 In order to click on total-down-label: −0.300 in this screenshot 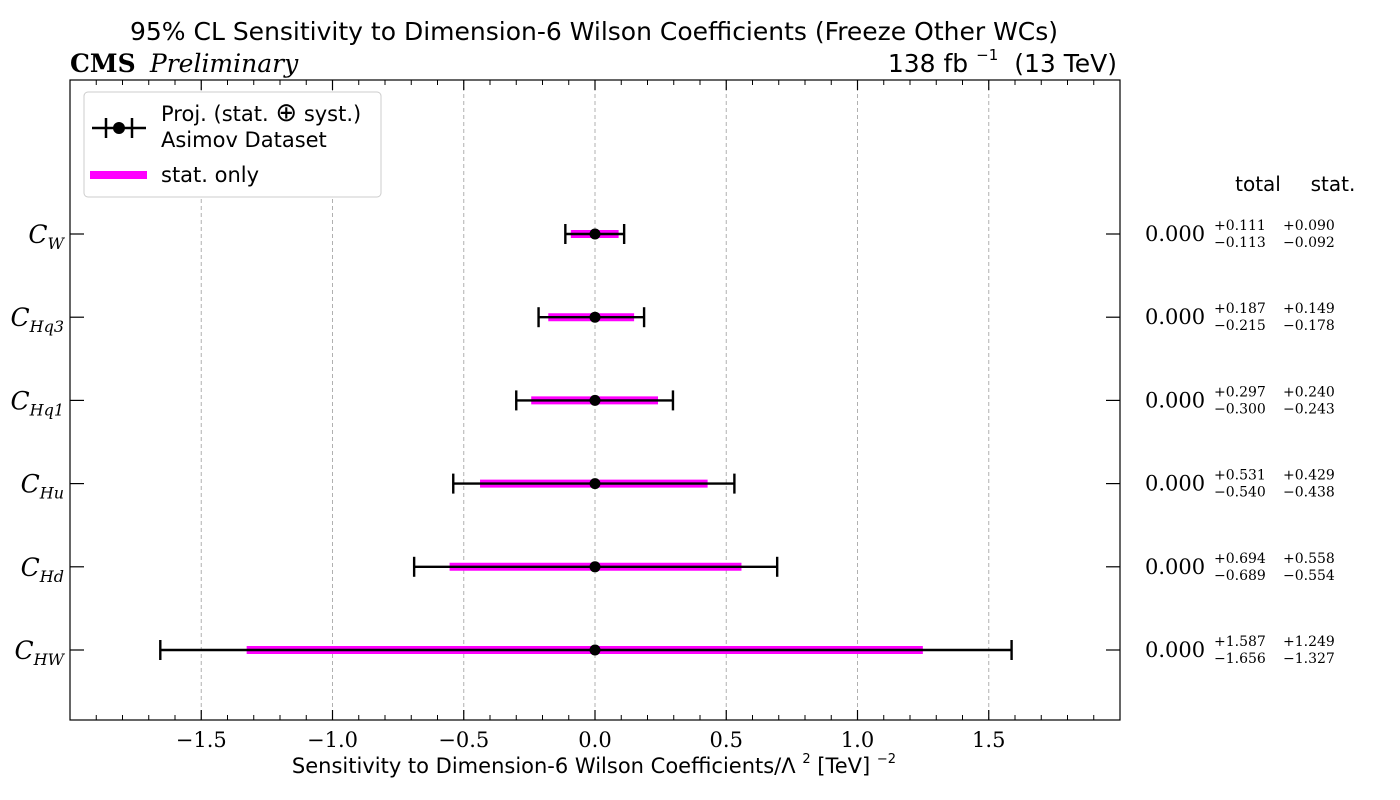, I will do `click(1240, 409)`.